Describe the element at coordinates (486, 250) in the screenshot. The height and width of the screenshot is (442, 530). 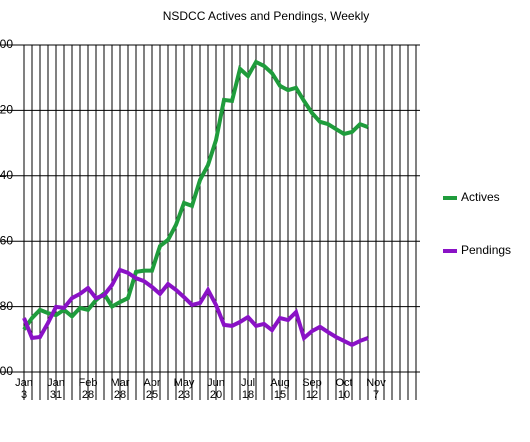
I see `legend-label: Pendings` at that location.